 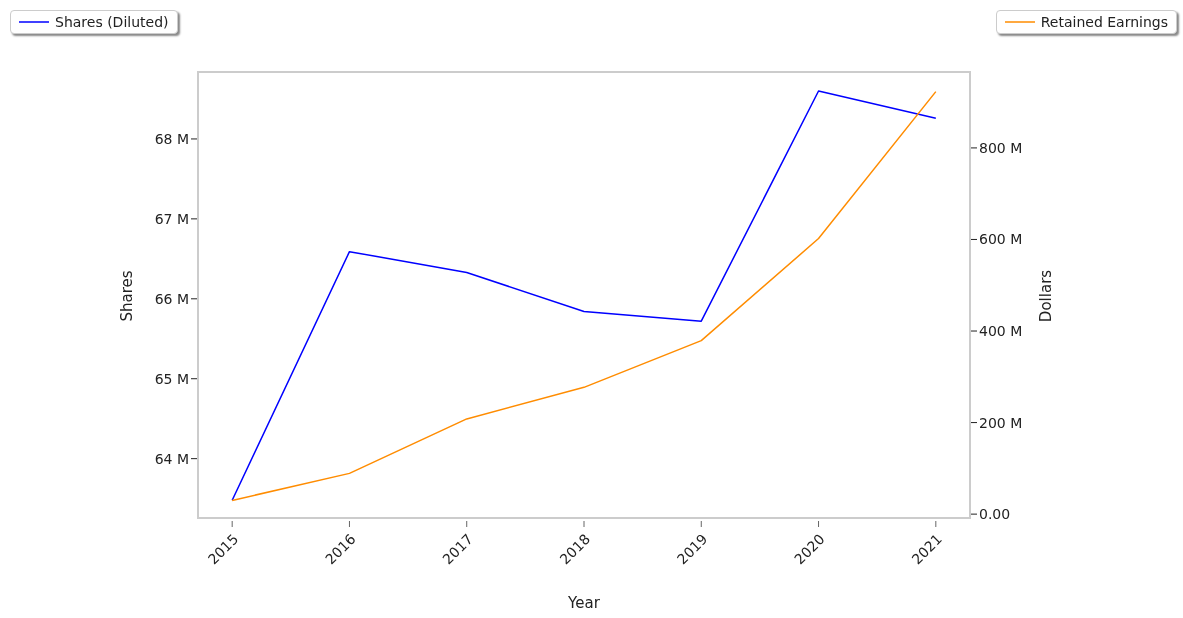 I want to click on legend-label: Retained Earnings, so click(x=1104, y=22).